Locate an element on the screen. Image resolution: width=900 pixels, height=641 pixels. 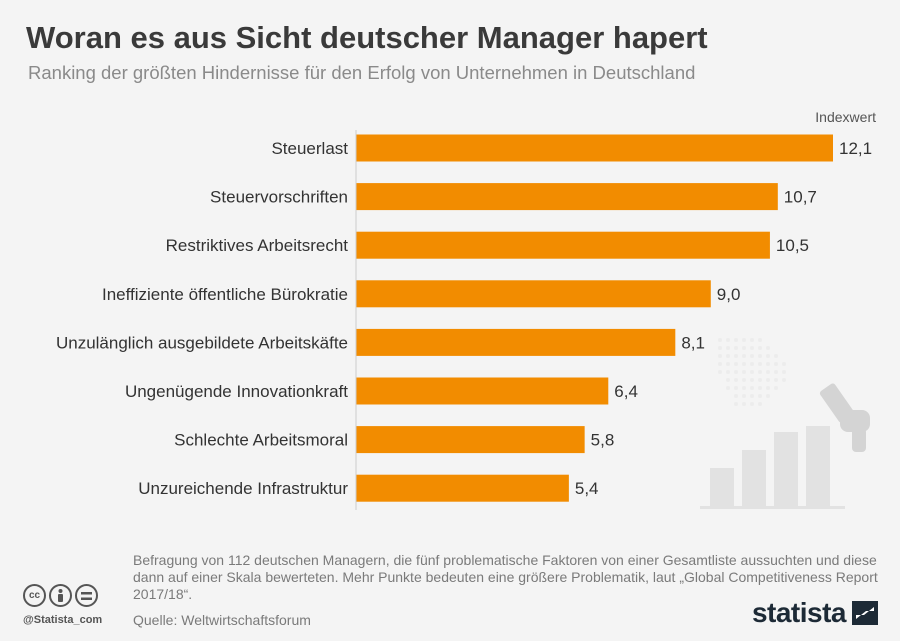
license-icons: cc is located at coordinates (60, 595).